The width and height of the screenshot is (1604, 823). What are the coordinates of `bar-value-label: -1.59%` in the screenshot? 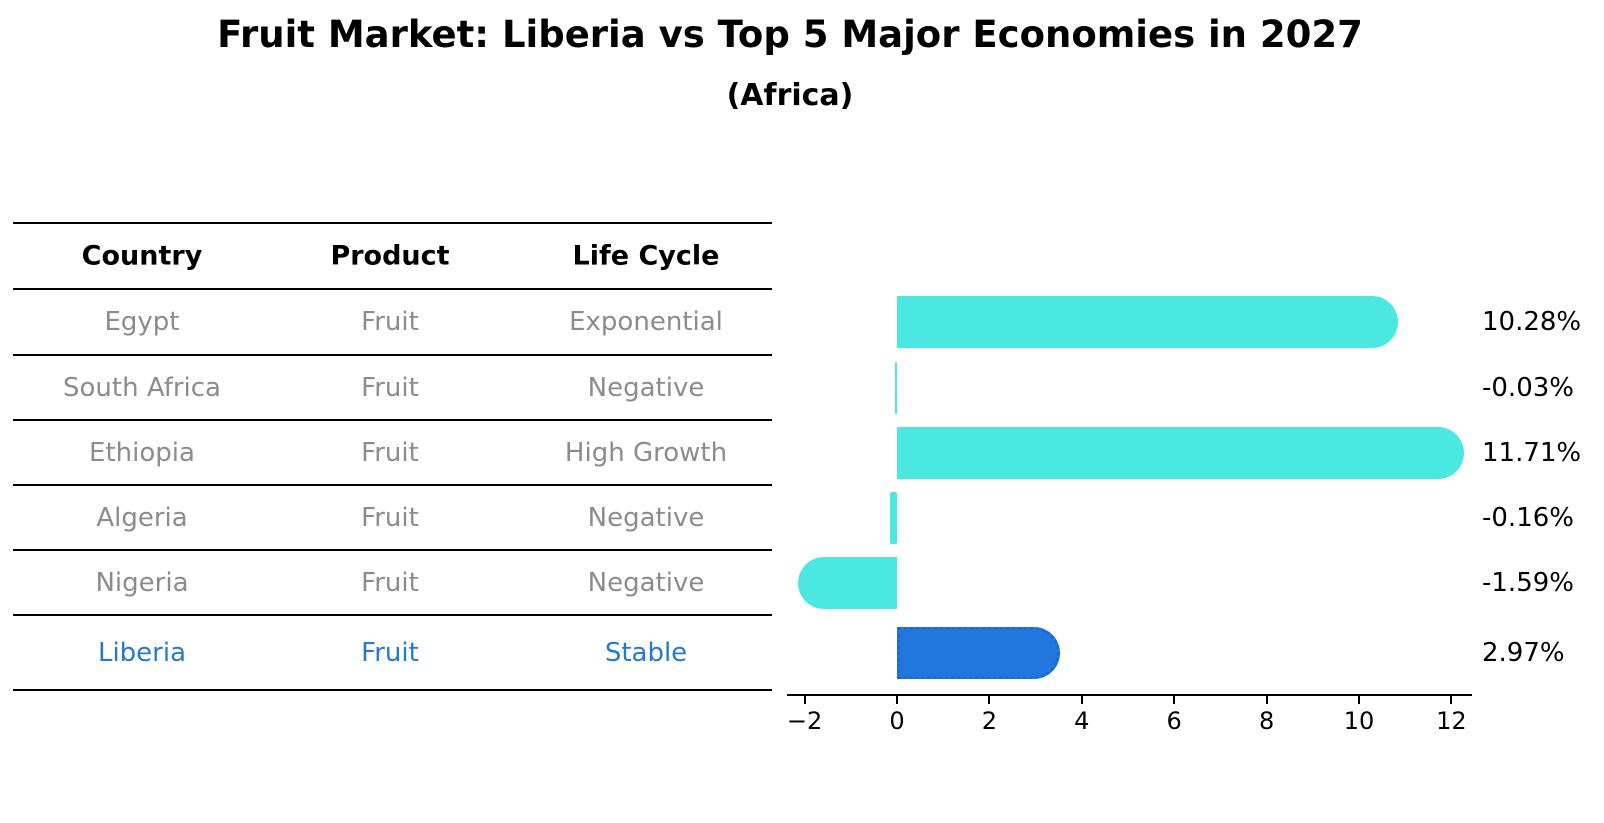 It's located at (1528, 582).